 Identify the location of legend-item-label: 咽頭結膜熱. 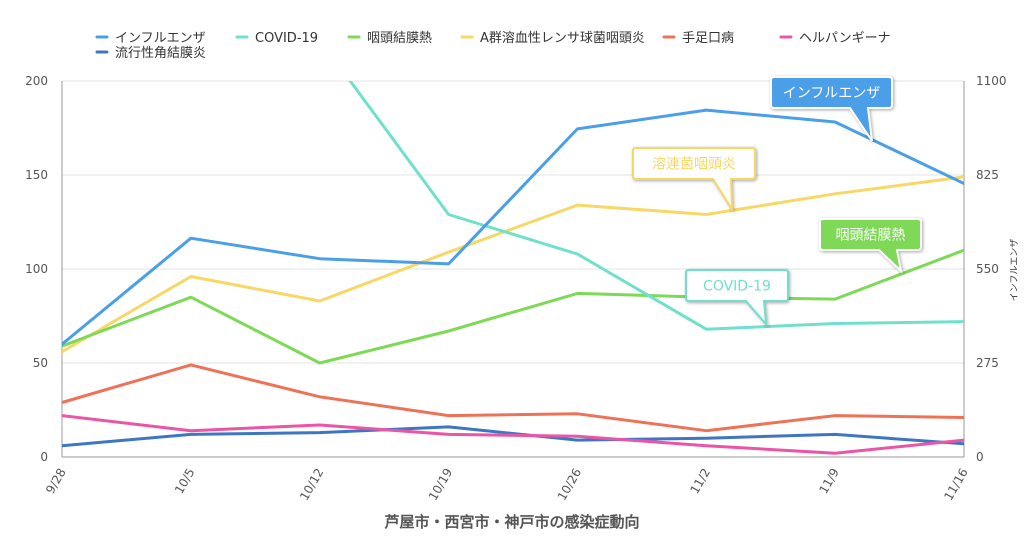
(399, 38).